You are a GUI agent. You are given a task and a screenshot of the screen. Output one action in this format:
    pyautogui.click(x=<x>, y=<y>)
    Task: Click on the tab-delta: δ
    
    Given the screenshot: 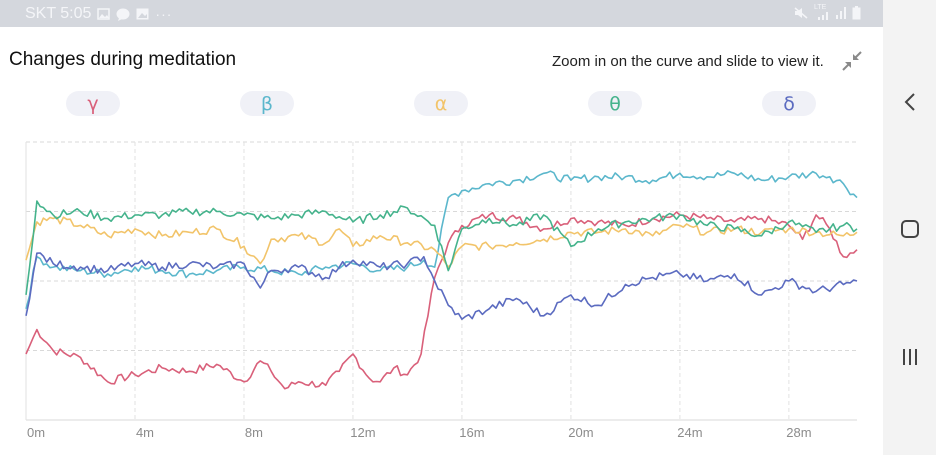 What is the action you would take?
    pyautogui.click(x=789, y=103)
    